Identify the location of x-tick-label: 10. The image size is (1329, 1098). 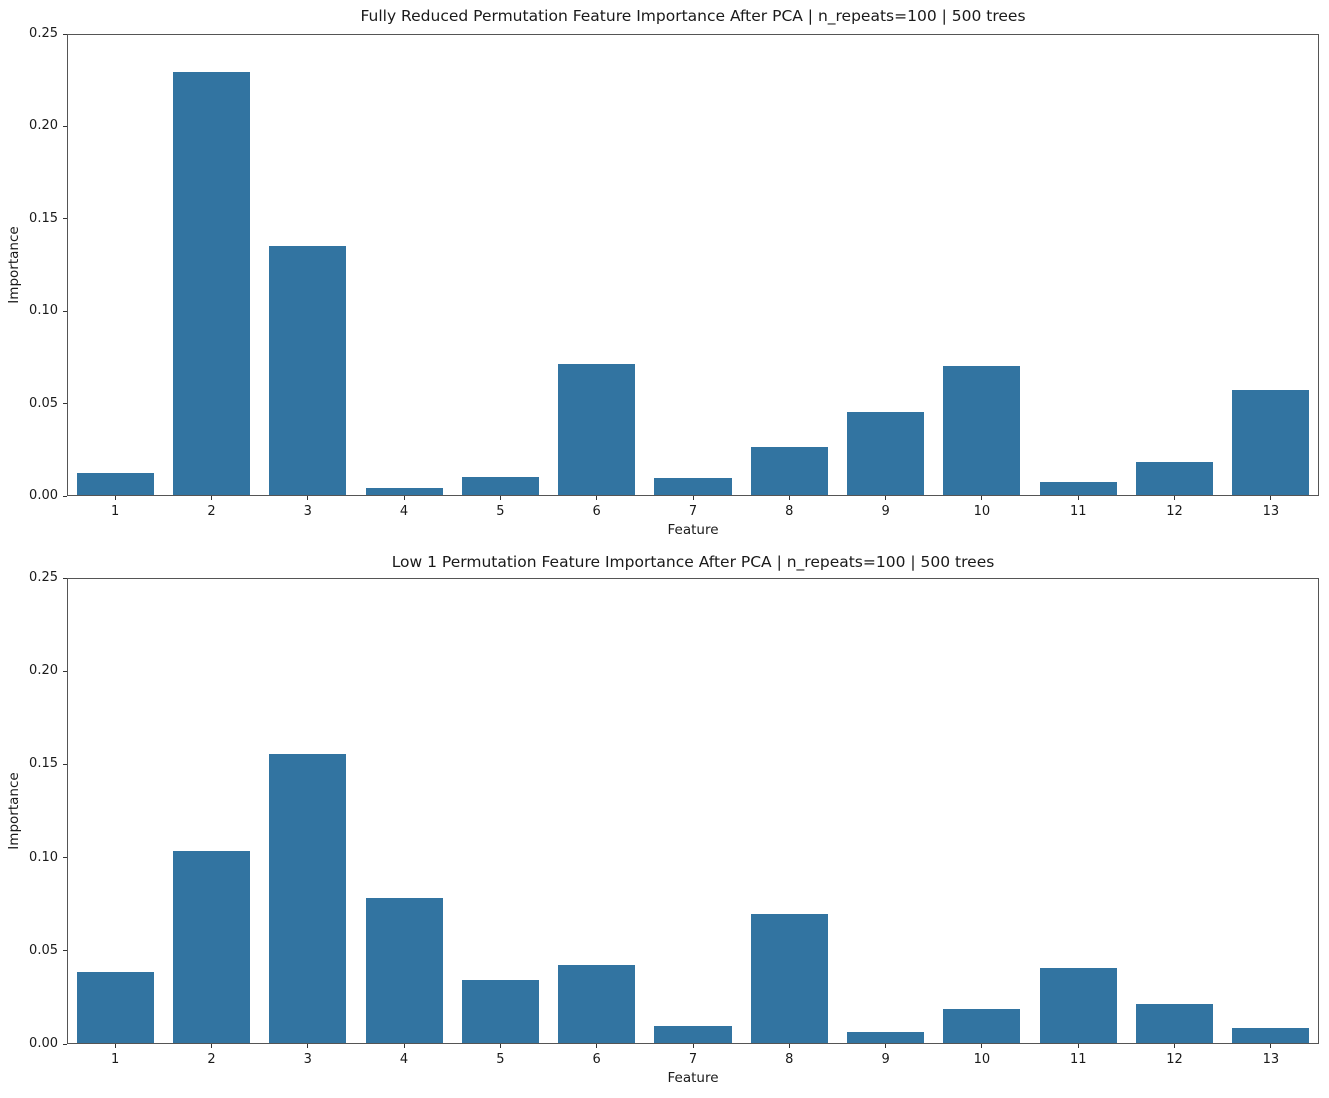
(982, 1059).